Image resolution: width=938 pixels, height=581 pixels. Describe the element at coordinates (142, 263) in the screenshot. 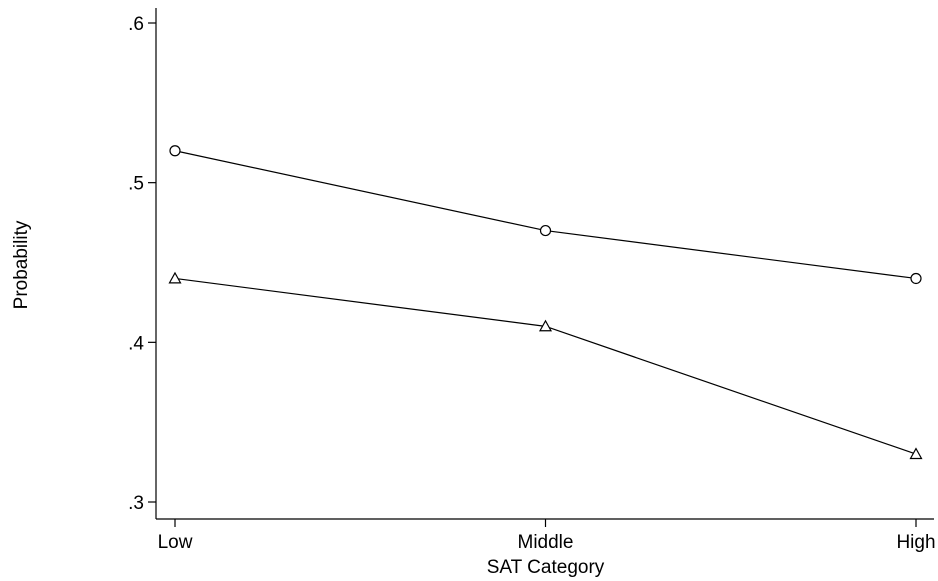

I see `y-axis: .3 .4 .5 .6` at that location.